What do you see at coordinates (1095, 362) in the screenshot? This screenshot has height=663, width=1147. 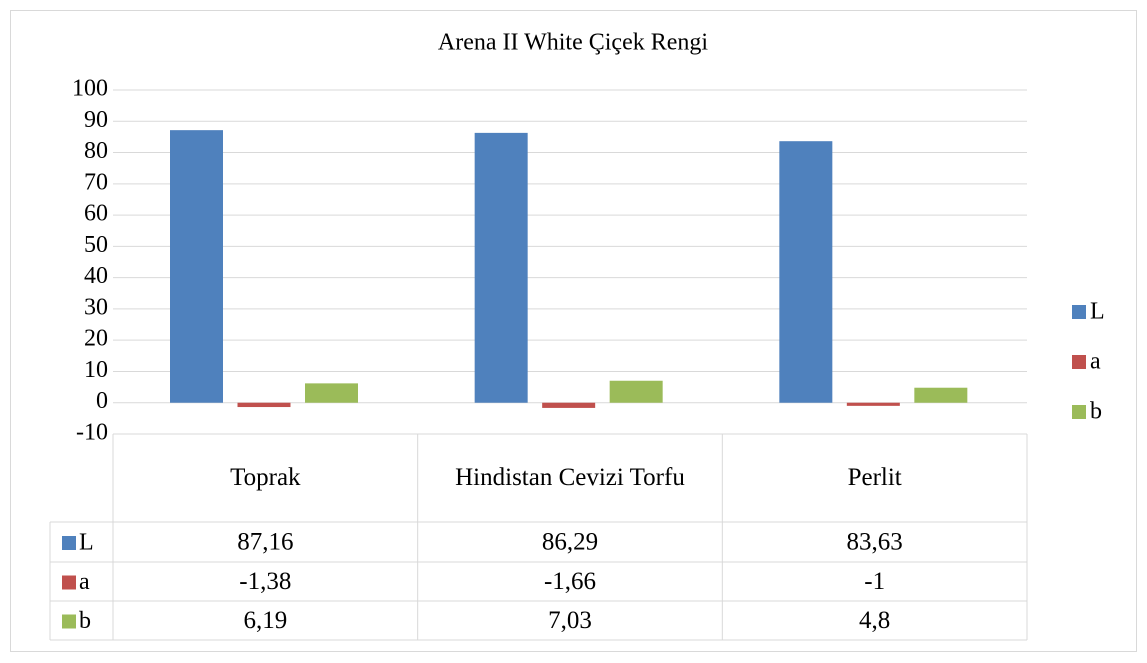 I see `legend-label: a` at bounding box center [1095, 362].